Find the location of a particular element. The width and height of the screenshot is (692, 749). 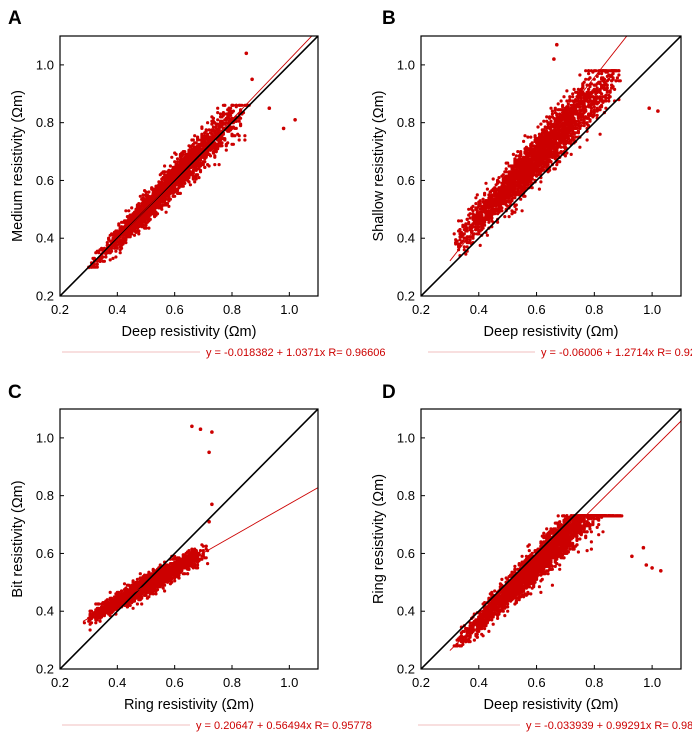

x-axis-label: Deep resistivity (Ωm) is located at coordinates (551, 332).